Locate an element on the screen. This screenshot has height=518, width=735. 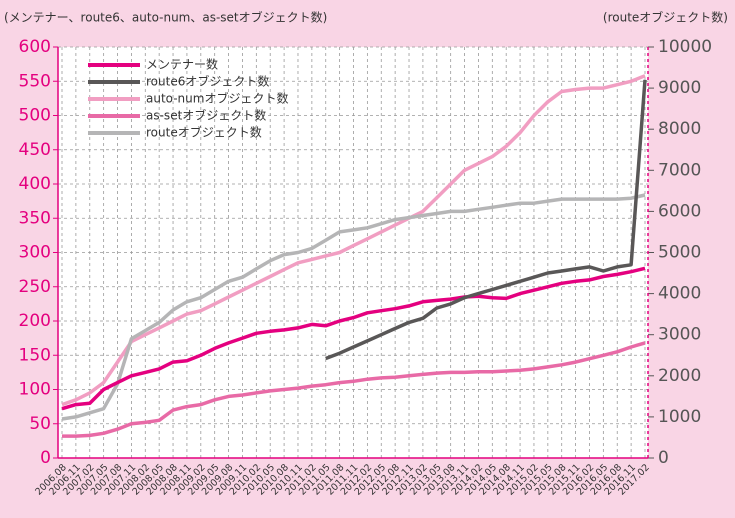
y-tick-label: 300 is located at coordinates (35, 253).